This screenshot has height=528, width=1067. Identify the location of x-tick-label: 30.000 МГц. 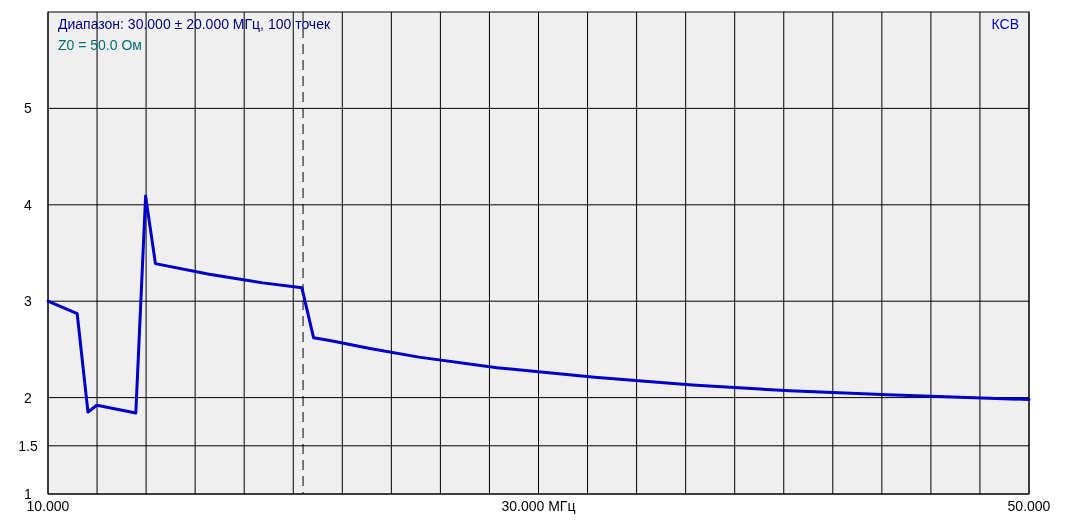
(538, 506).